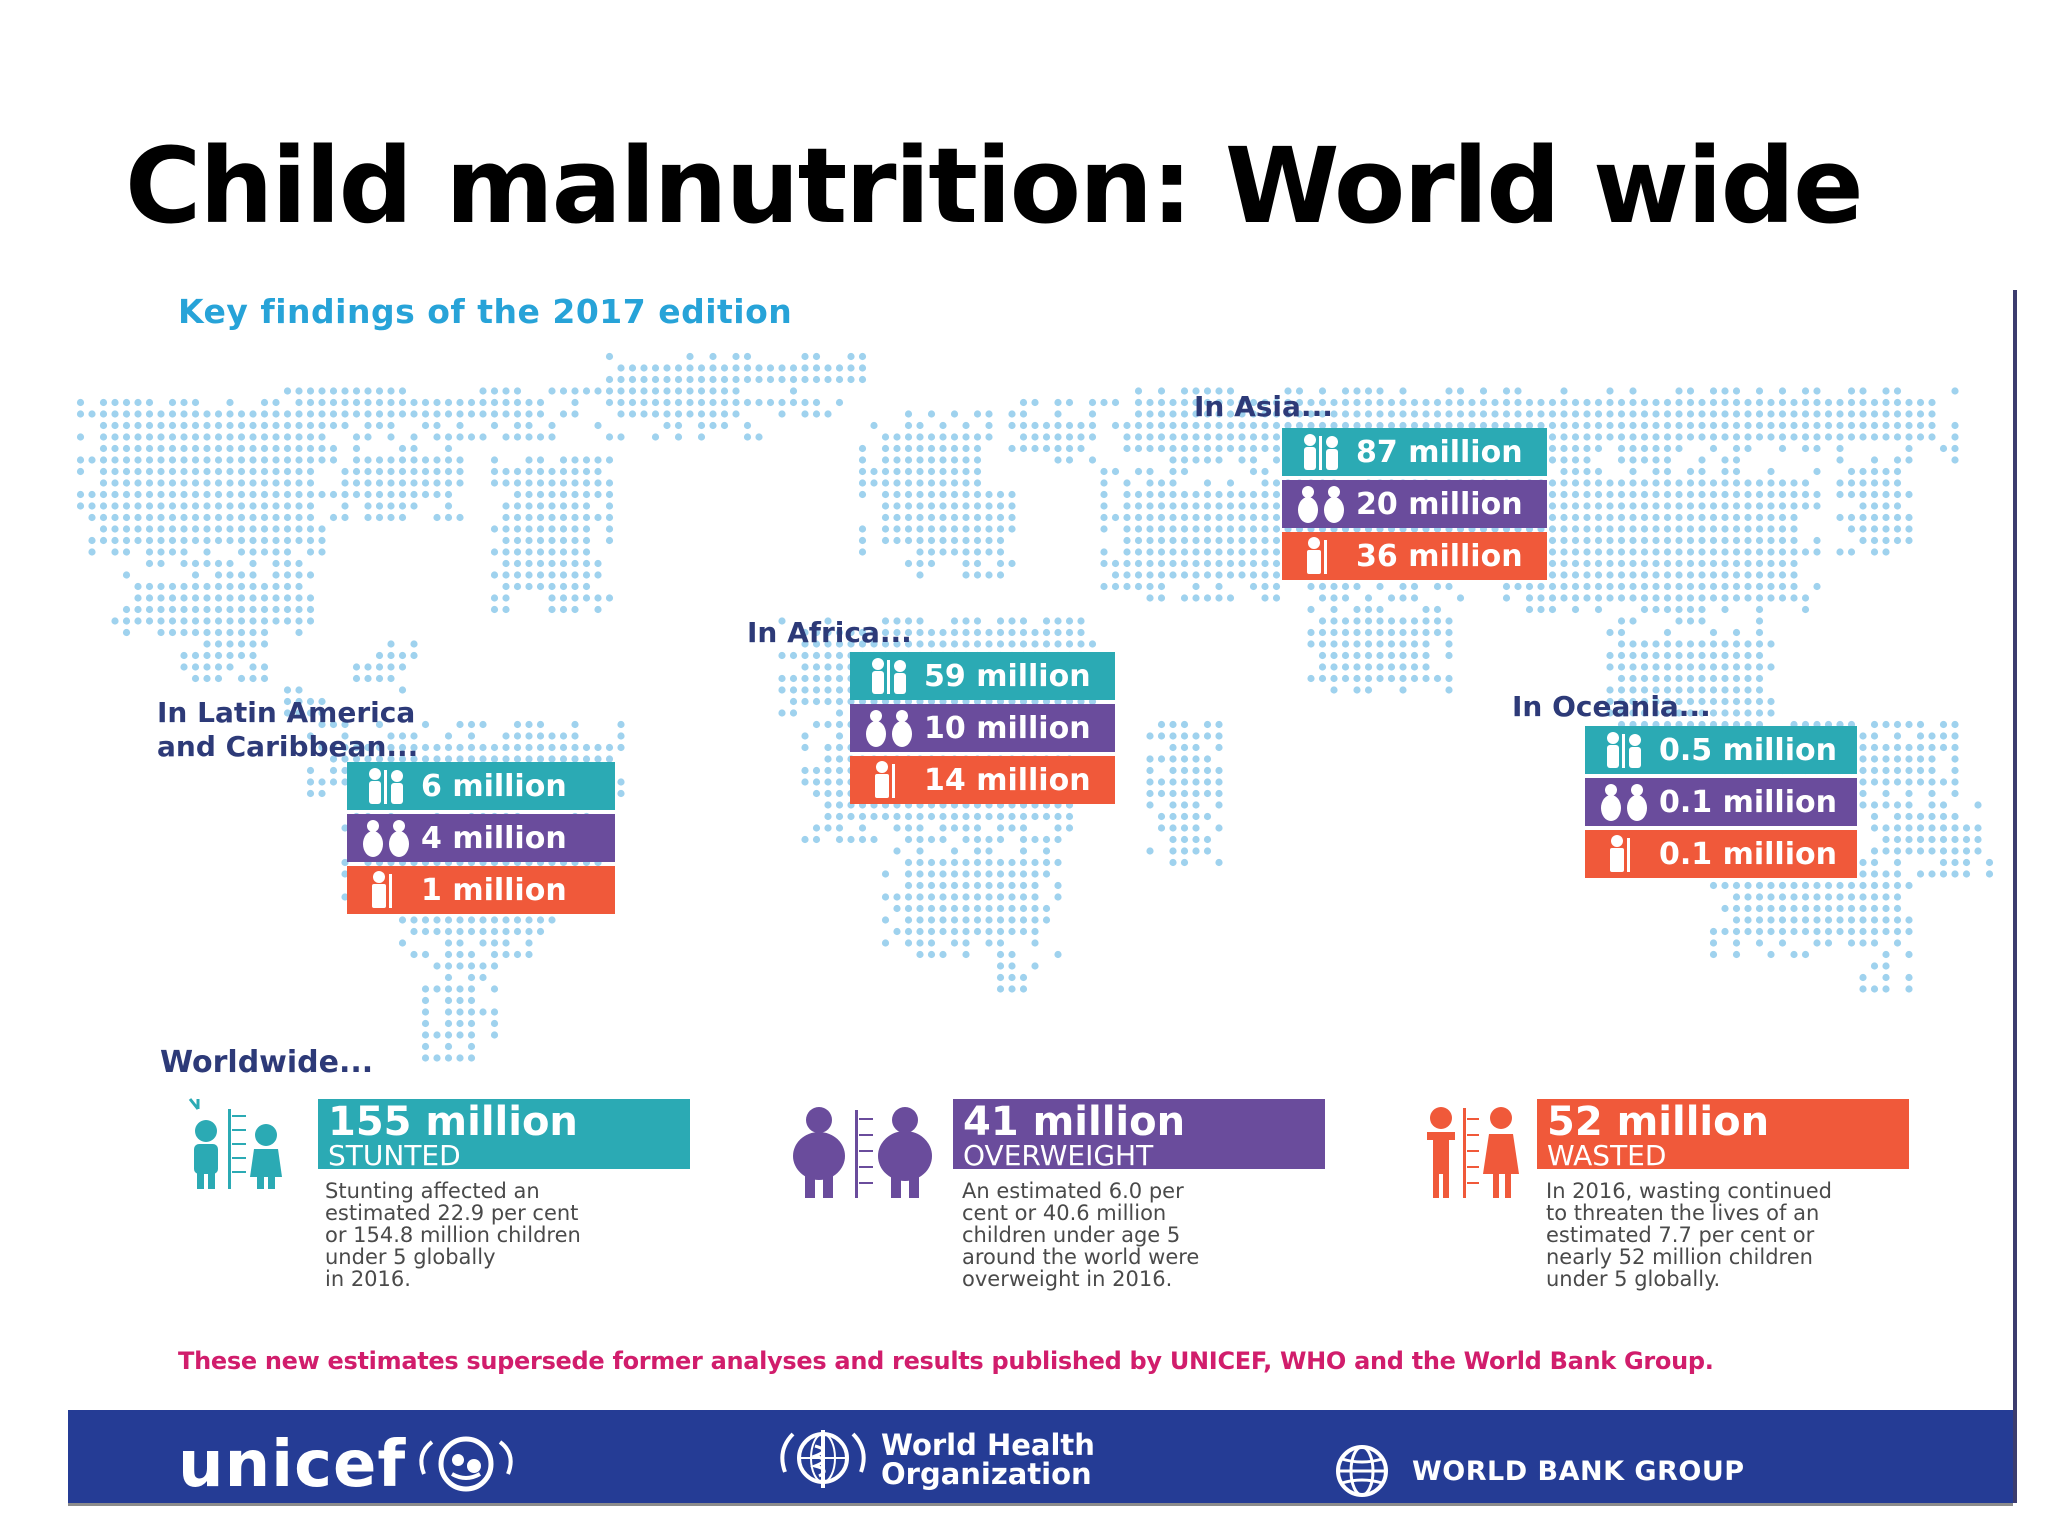 This screenshot has height=1536, width=2048. Describe the element at coordinates (386, 786) in the screenshot. I see `stunted-children-icon` at that location.